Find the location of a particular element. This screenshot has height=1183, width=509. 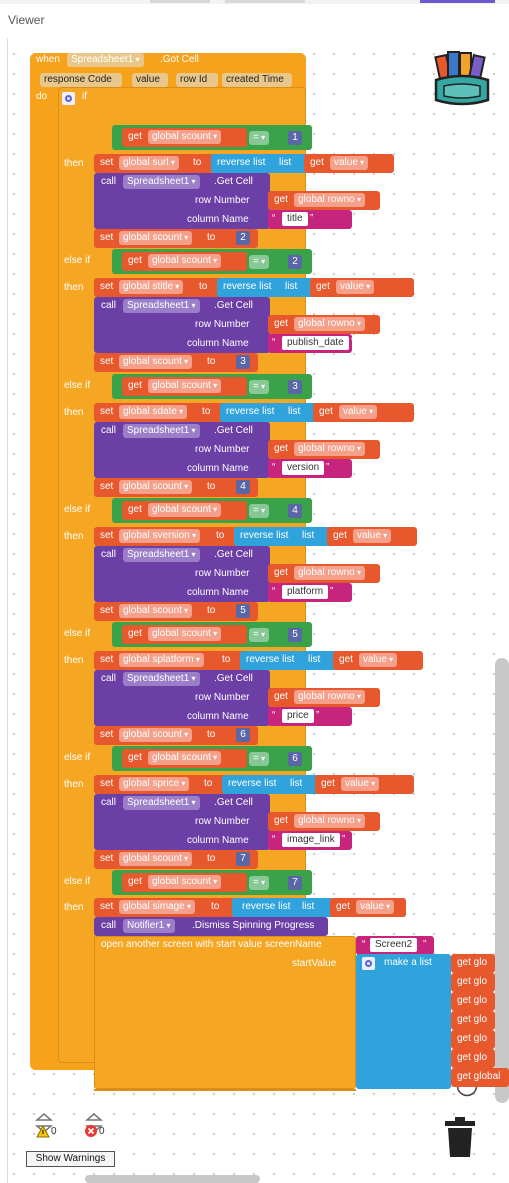

screen-name-string: Screen2 is located at coordinates (394, 945).